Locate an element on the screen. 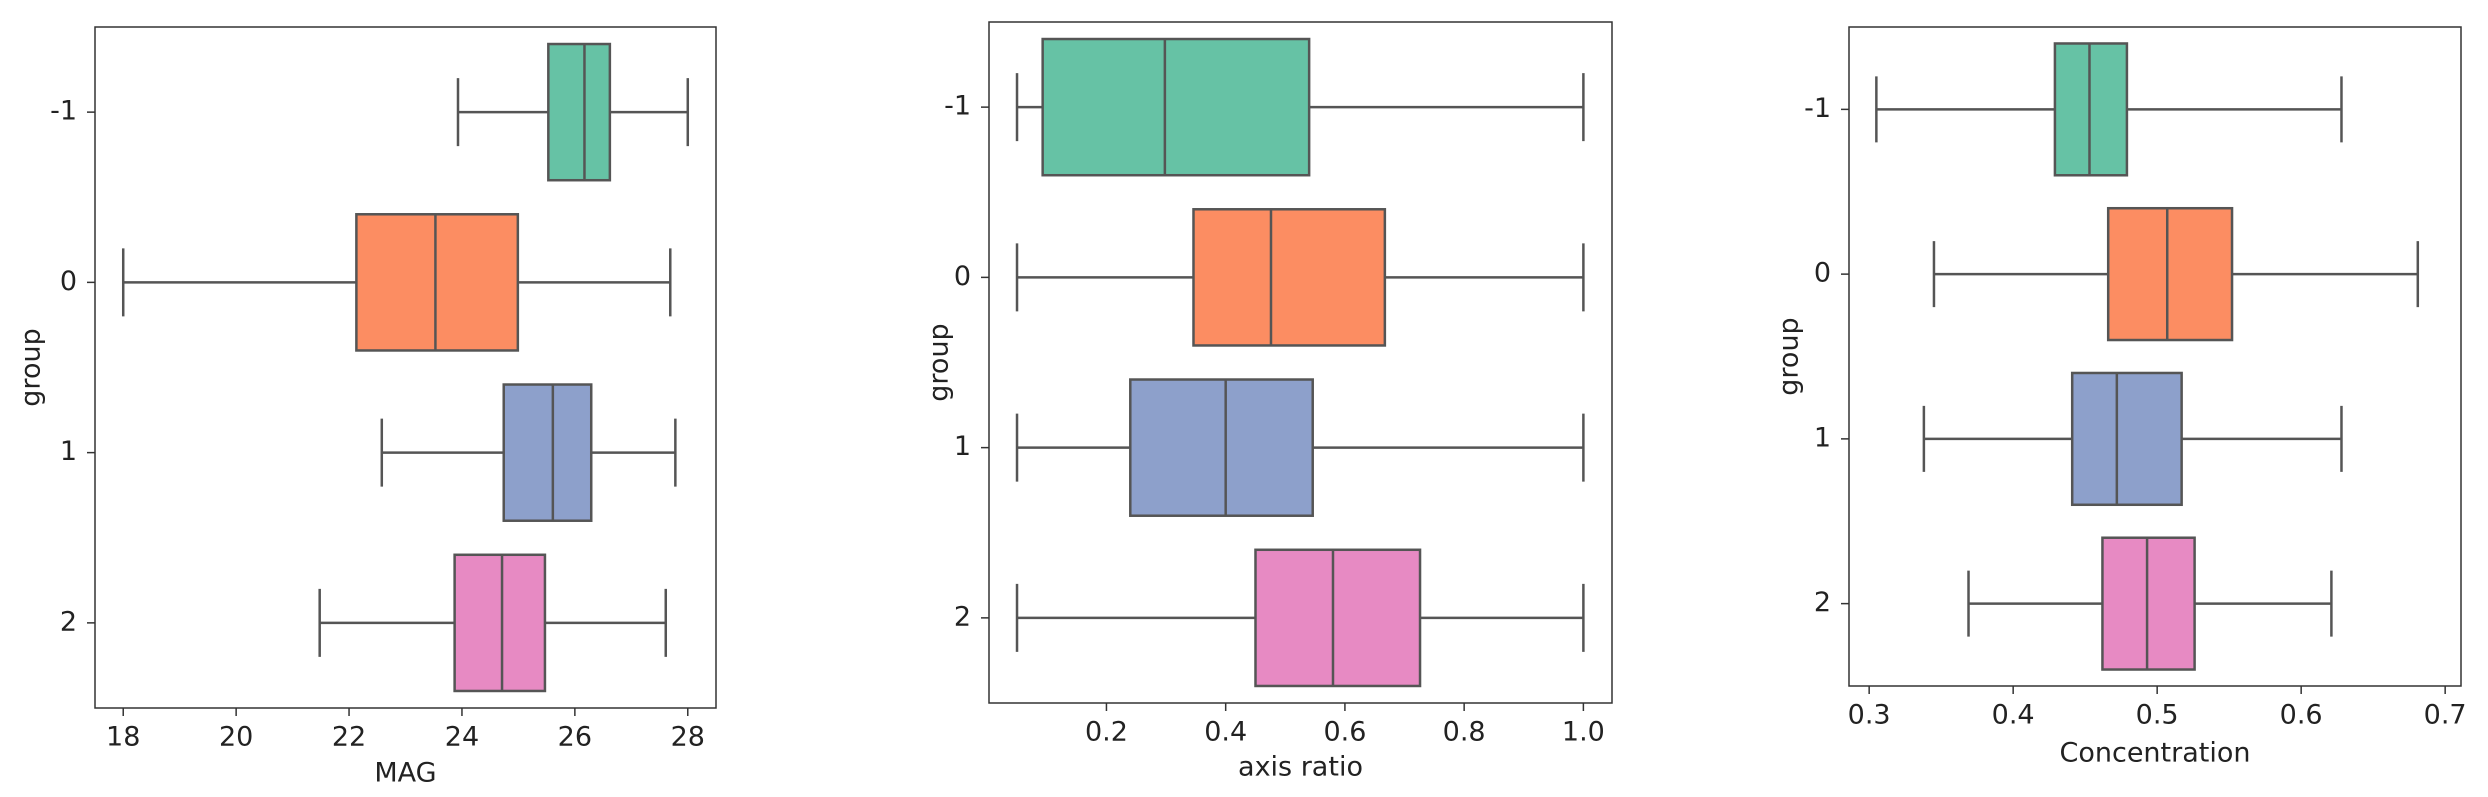 Image resolution: width=2488 pixels, height=797 pixels. x-tick-label: 0.3 is located at coordinates (1869, 715).